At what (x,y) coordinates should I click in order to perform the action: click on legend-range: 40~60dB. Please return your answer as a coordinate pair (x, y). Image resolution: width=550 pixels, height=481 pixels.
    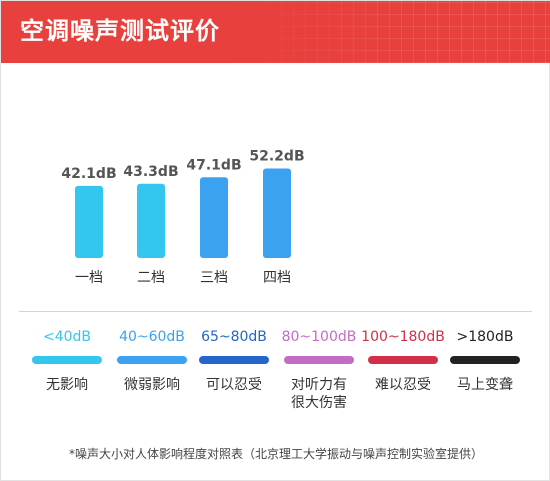
    Looking at the image, I should click on (152, 337).